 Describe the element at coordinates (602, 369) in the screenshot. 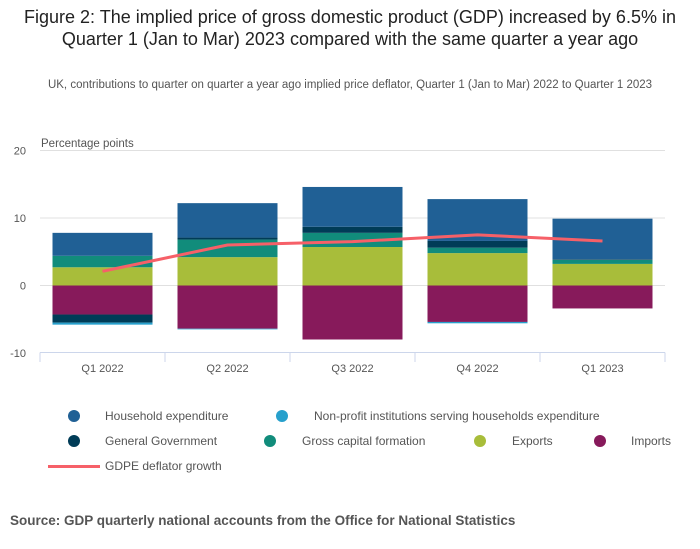

I see `x-tick-label: Q1 2023` at that location.